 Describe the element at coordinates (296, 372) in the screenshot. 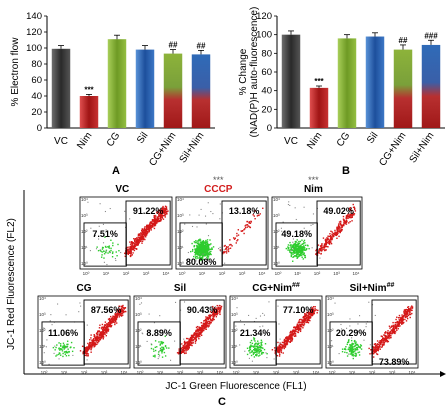

I see `dot-plot-5-xtick-3: 10³` at that location.